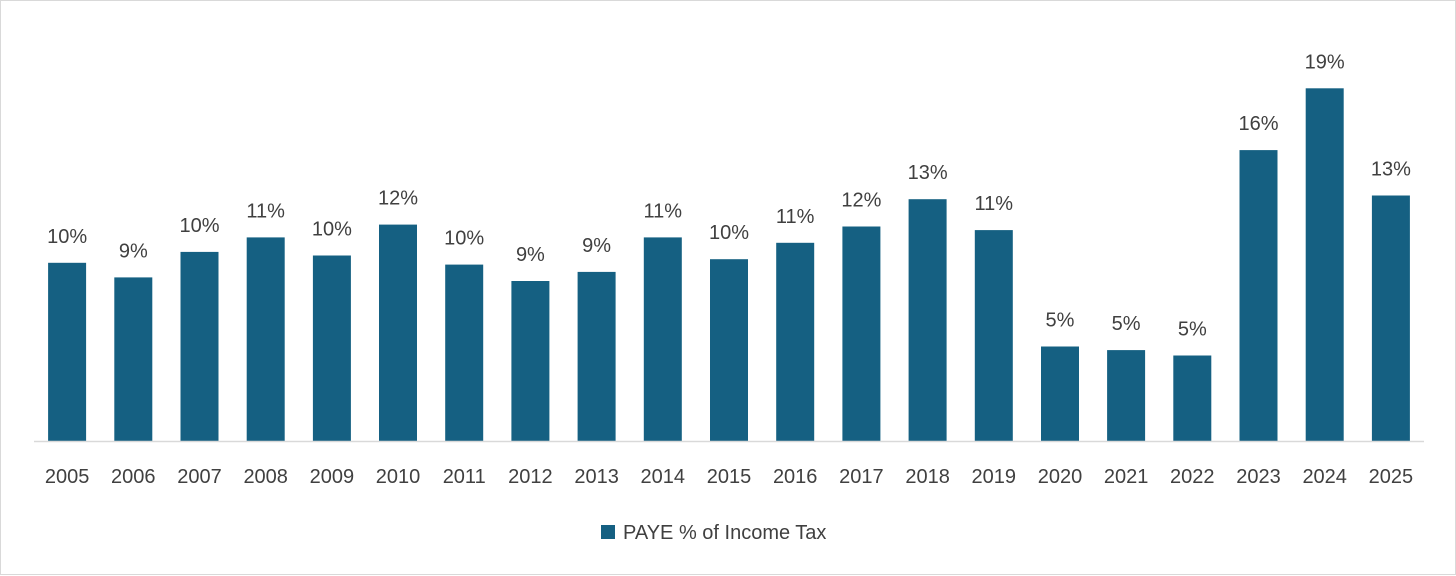  What do you see at coordinates (1391, 477) in the screenshot?
I see `x-tick-label-2025: 2025` at bounding box center [1391, 477].